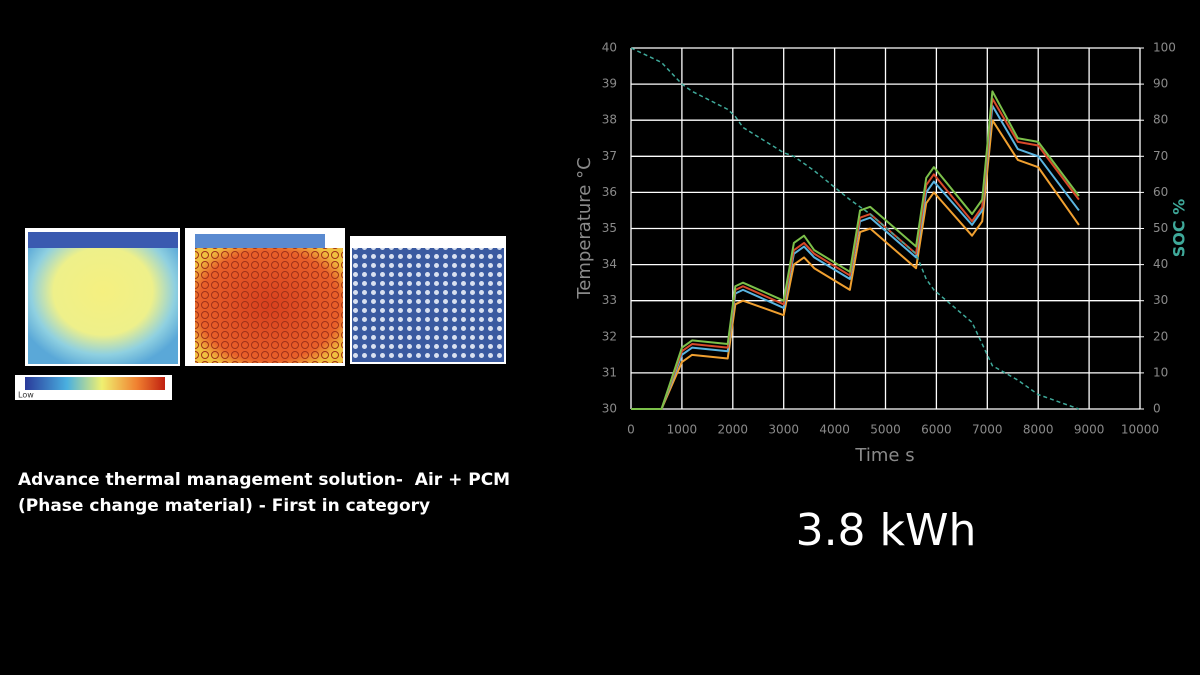 The image size is (1200, 675). Describe the element at coordinates (834, 430) in the screenshot. I see `x-tick-label: 4000` at that location.